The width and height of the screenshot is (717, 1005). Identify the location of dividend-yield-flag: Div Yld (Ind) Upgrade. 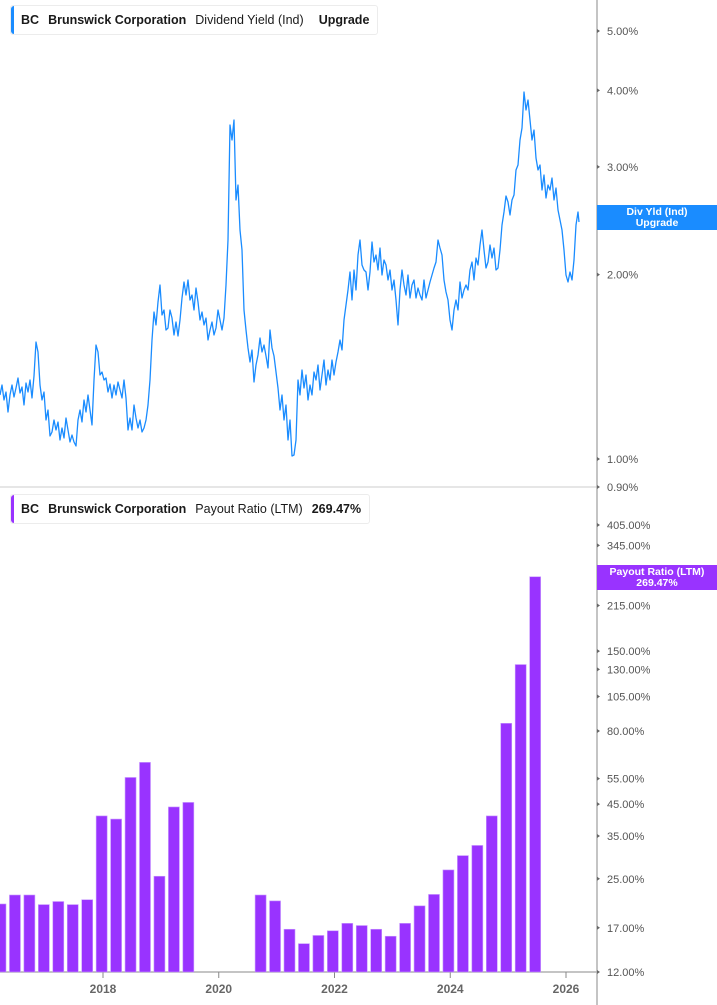
(657, 217).